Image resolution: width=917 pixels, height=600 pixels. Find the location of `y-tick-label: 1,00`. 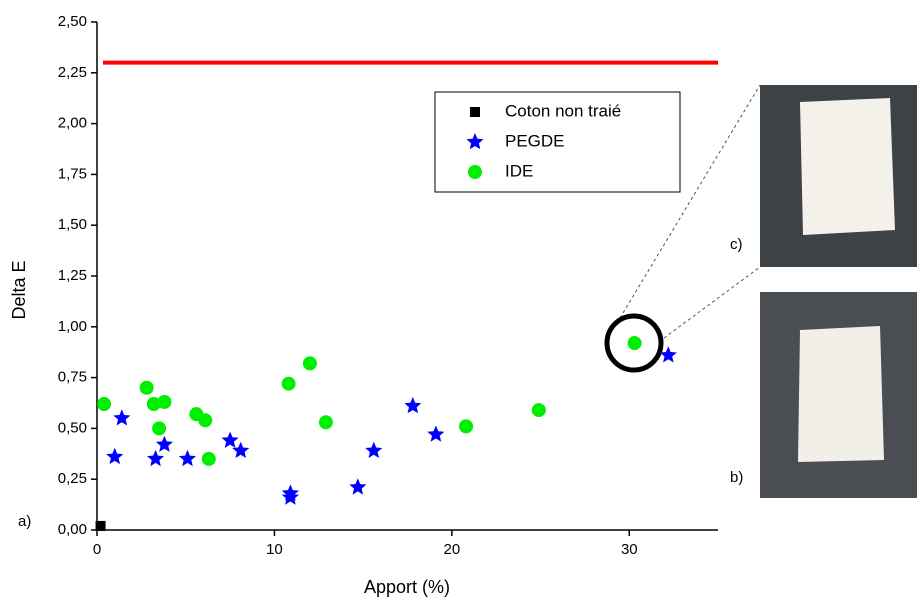

y-tick-label: 1,00 is located at coordinates (72, 326).